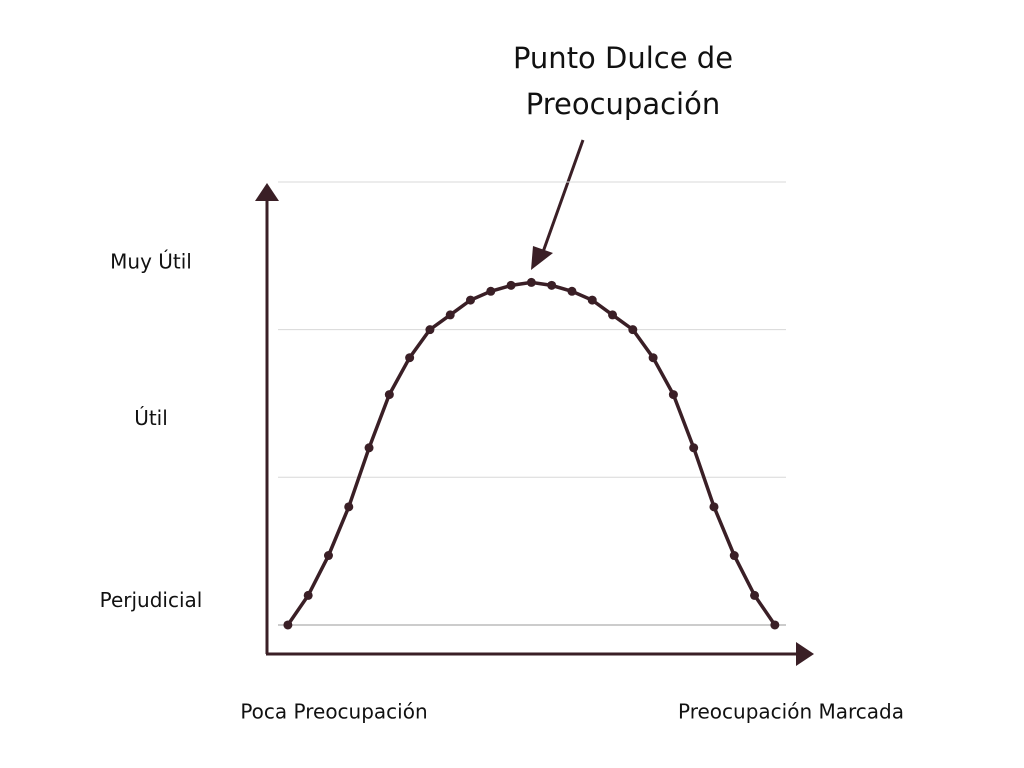 This screenshot has height=768, width=1024. What do you see at coordinates (333, 712) in the screenshot?
I see `x-axis-label: Poca Preocupación` at bounding box center [333, 712].